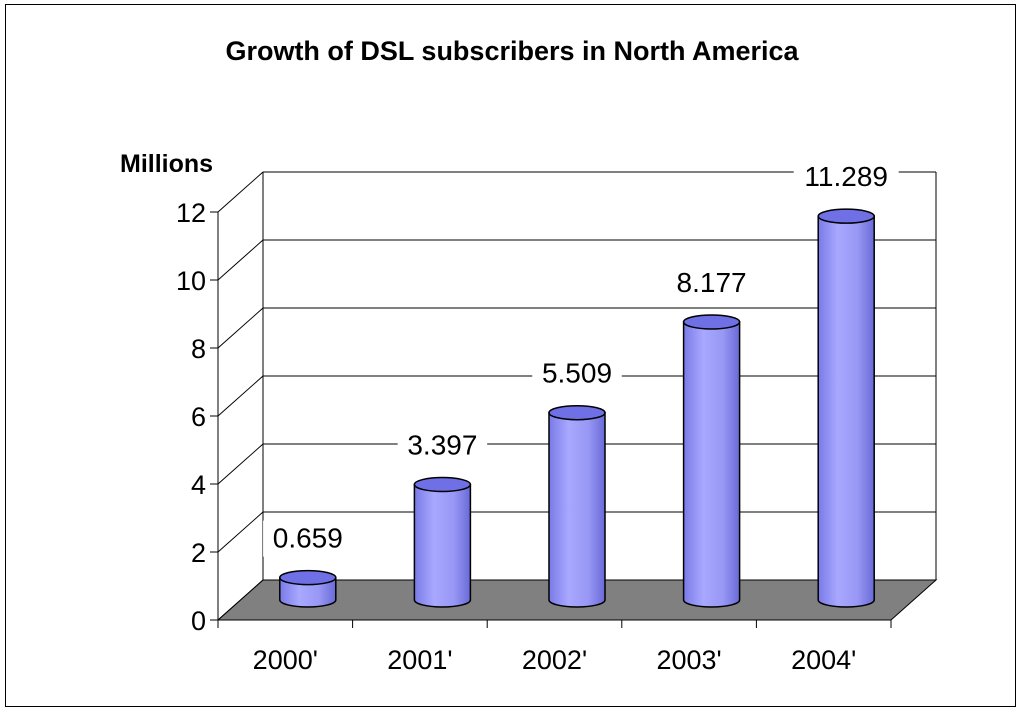 The width and height of the screenshot is (1023, 713). I want to click on data-label: 3.397, so click(442, 445).